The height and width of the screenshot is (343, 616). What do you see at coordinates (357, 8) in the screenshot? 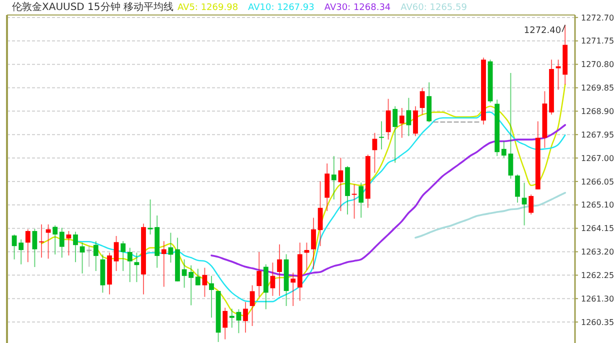
I see `text: AV30: 1268.34` at bounding box center [357, 8].